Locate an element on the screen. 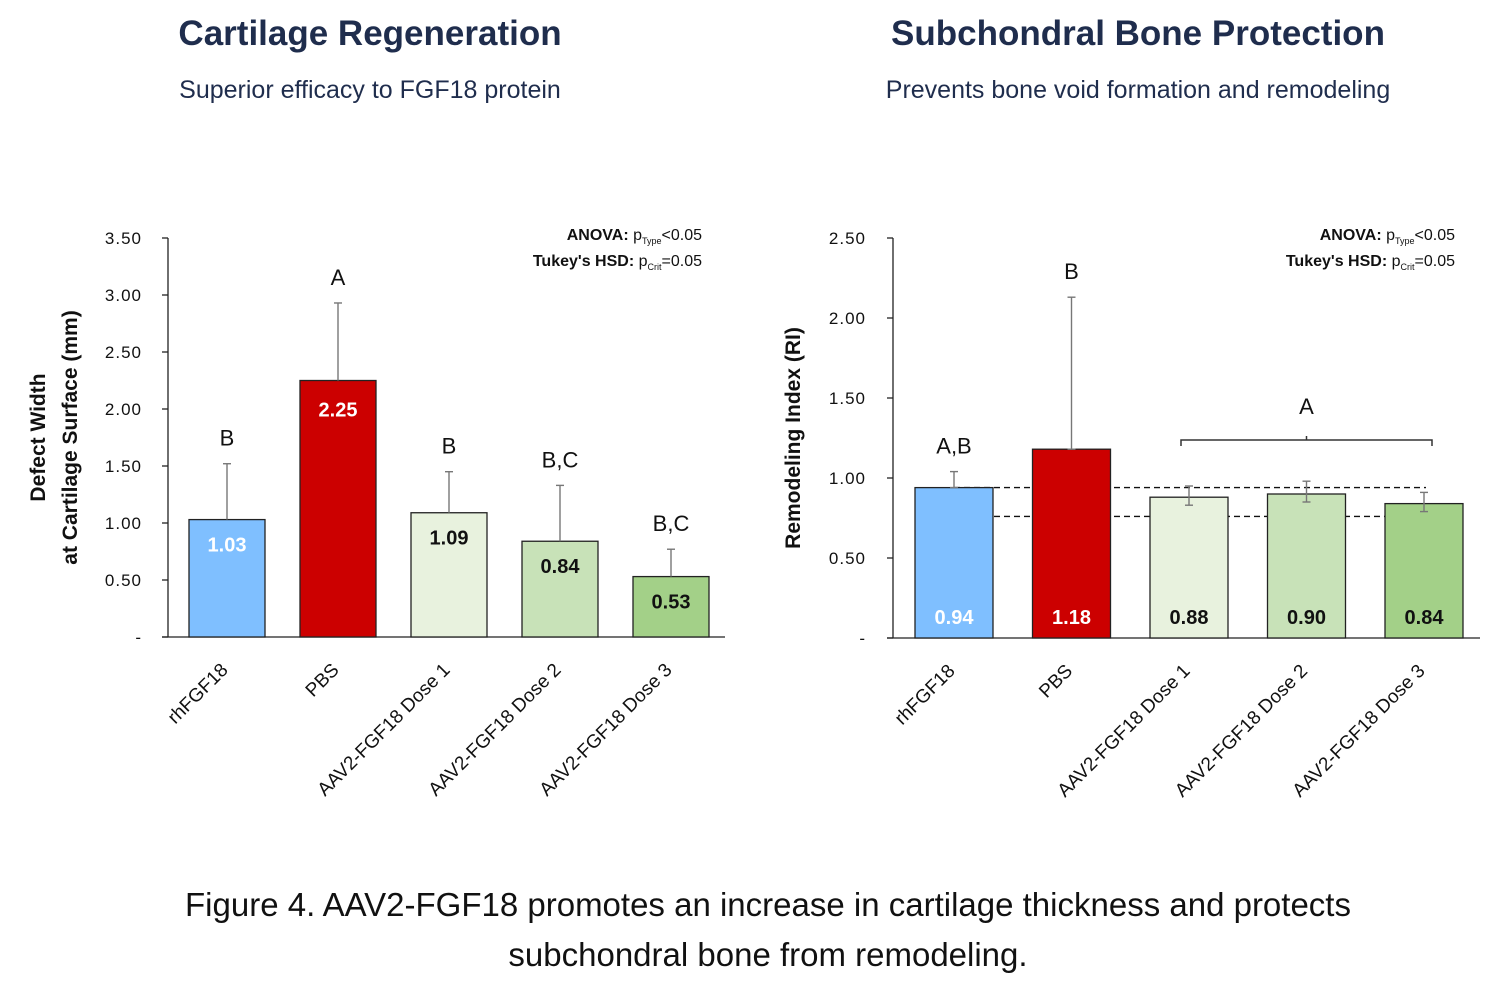 Image resolution: width=1500 pixels, height=1002 pixels. chart1-category-label: PBS is located at coordinates (323, 681).